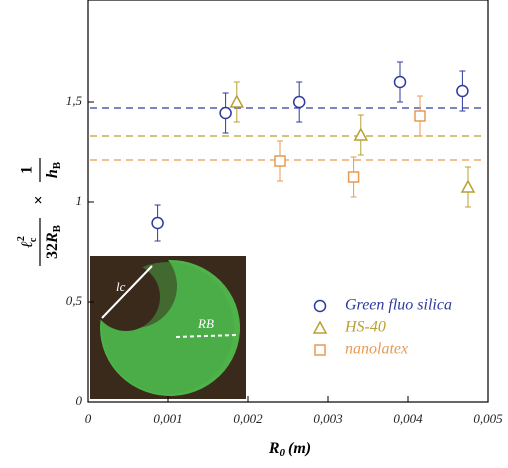 The image size is (508, 468). I want to click on x-axis-label: R0 (m), so click(289, 449).